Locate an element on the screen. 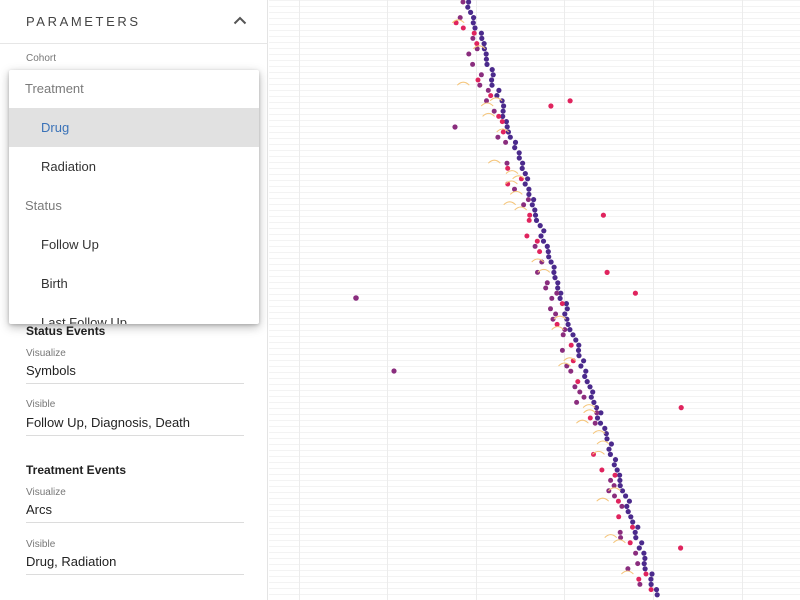 This screenshot has width=800, height=600. treatment-visualize-label: Visualize is located at coordinates (46, 492).